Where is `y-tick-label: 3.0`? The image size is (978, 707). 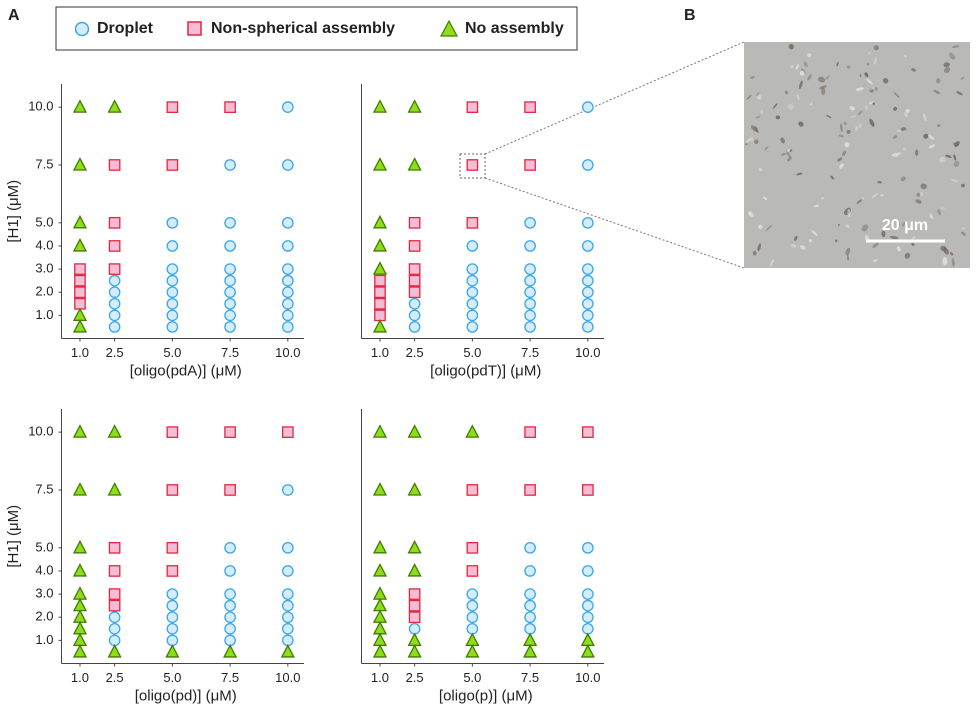 y-tick-label: 3.0 is located at coordinates (44, 268).